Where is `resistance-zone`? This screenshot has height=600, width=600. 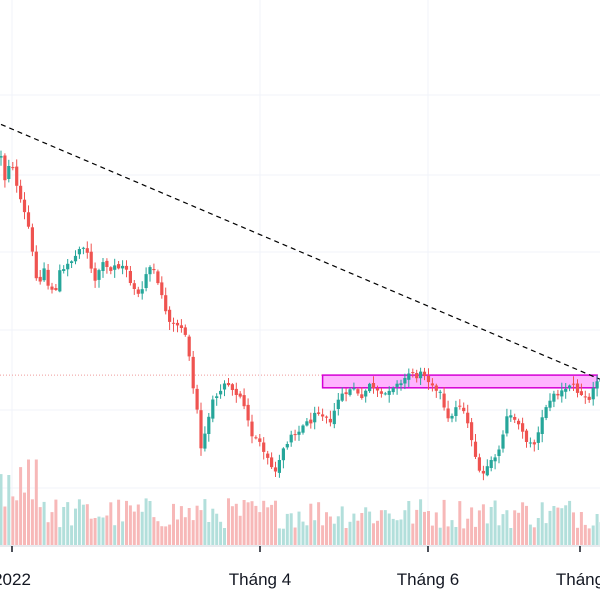 resistance-zone is located at coordinates (459, 381).